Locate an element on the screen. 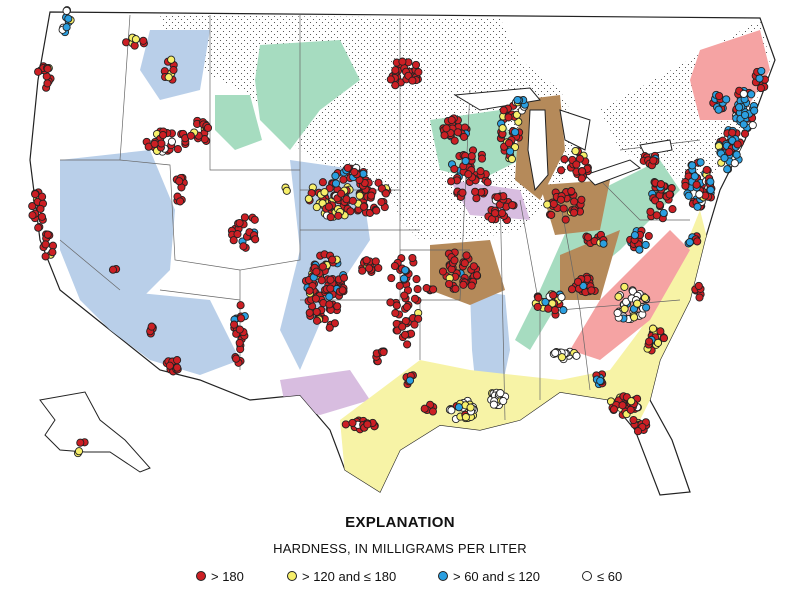 This screenshot has height=596, width=800. green-area-wyoming is located at coordinates (238, 122).